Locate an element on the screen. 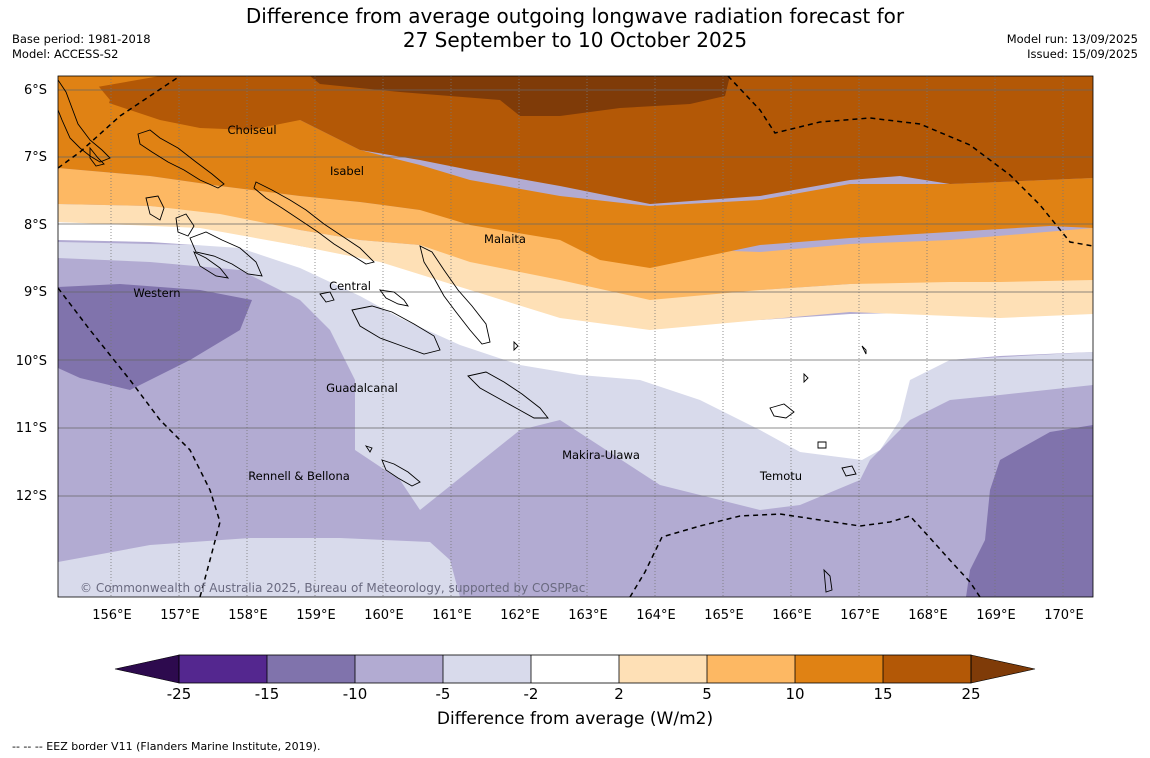 The width and height of the screenshot is (1150, 758). colorbar-swatch-m15-m10 is located at coordinates (311, 669).